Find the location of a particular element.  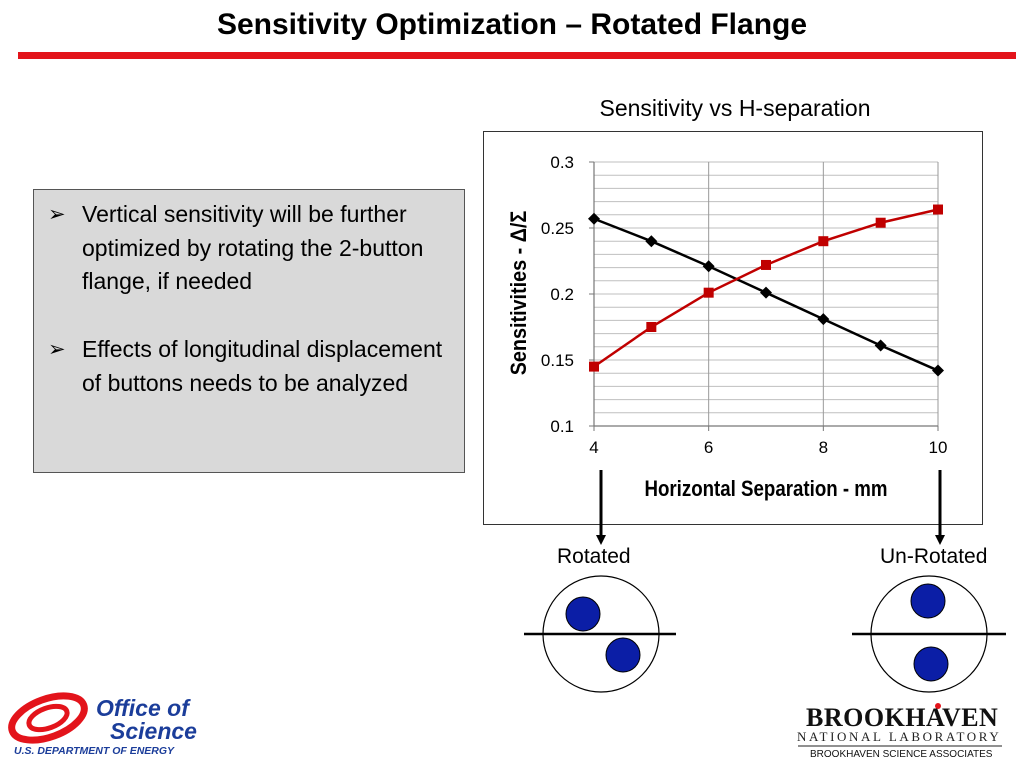

title-rule is located at coordinates (517, 55).